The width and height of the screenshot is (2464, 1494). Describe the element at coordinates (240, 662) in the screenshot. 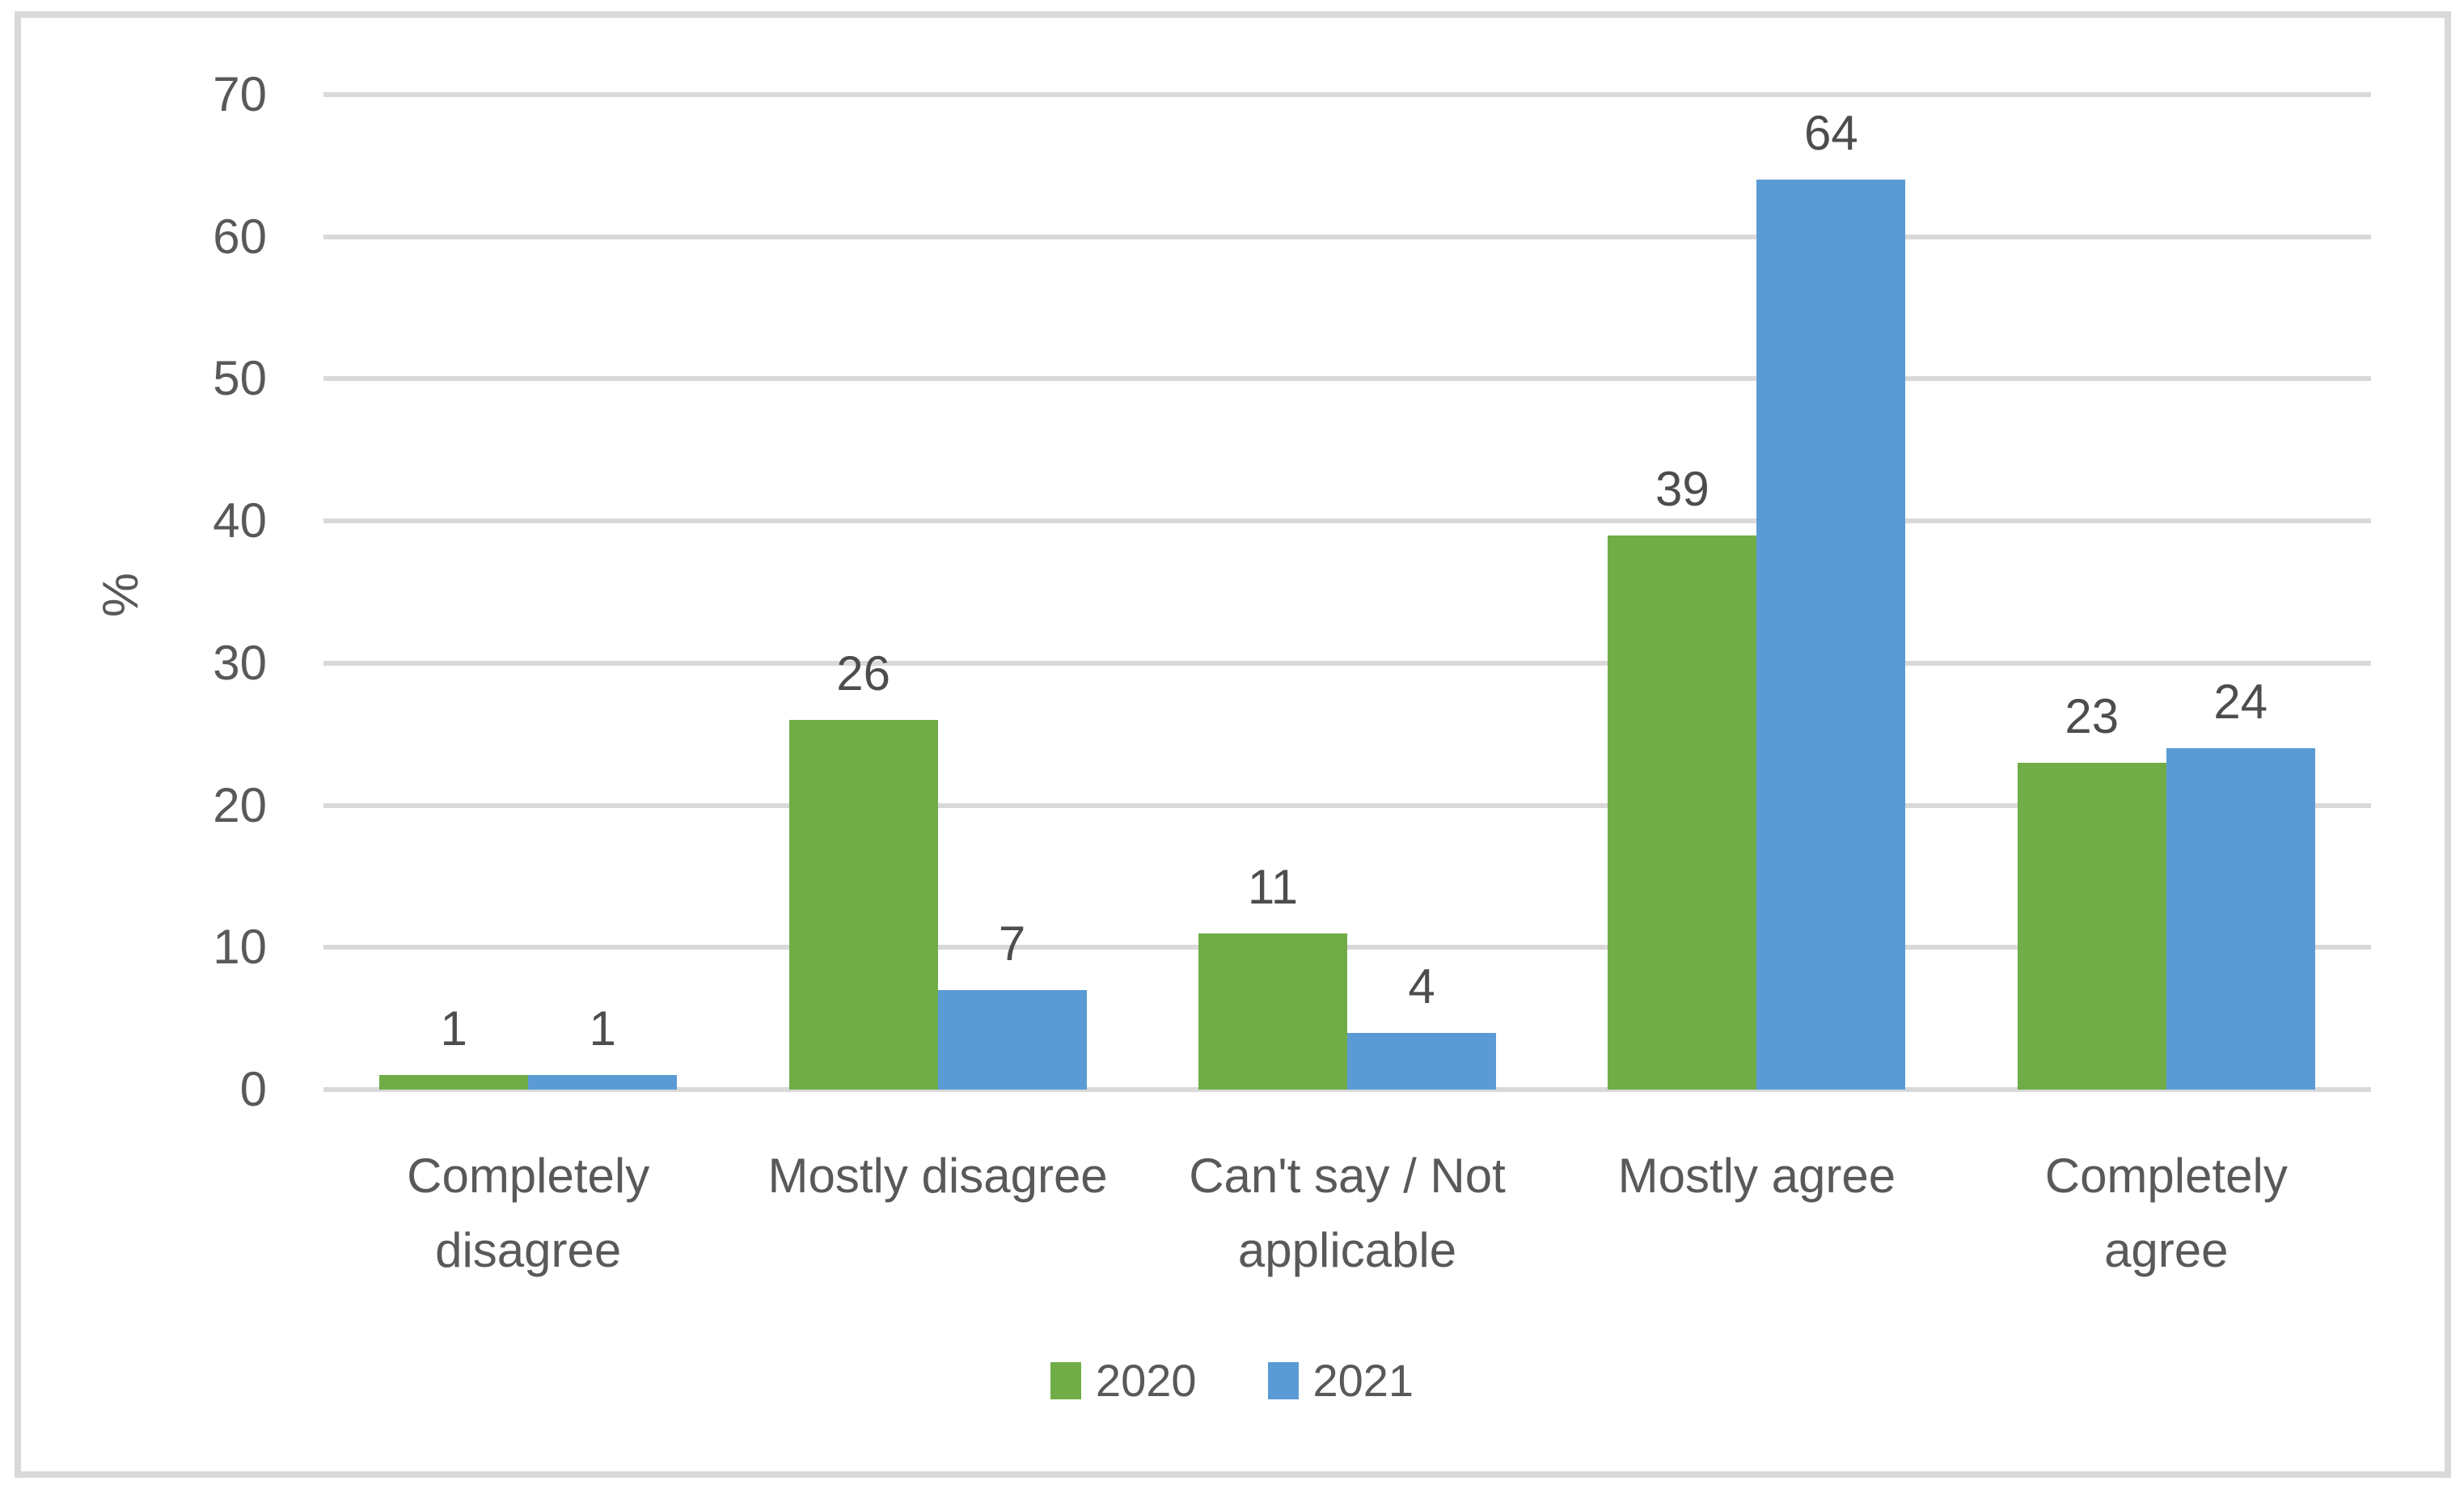

I see `y-tick-label-30: 30` at that location.